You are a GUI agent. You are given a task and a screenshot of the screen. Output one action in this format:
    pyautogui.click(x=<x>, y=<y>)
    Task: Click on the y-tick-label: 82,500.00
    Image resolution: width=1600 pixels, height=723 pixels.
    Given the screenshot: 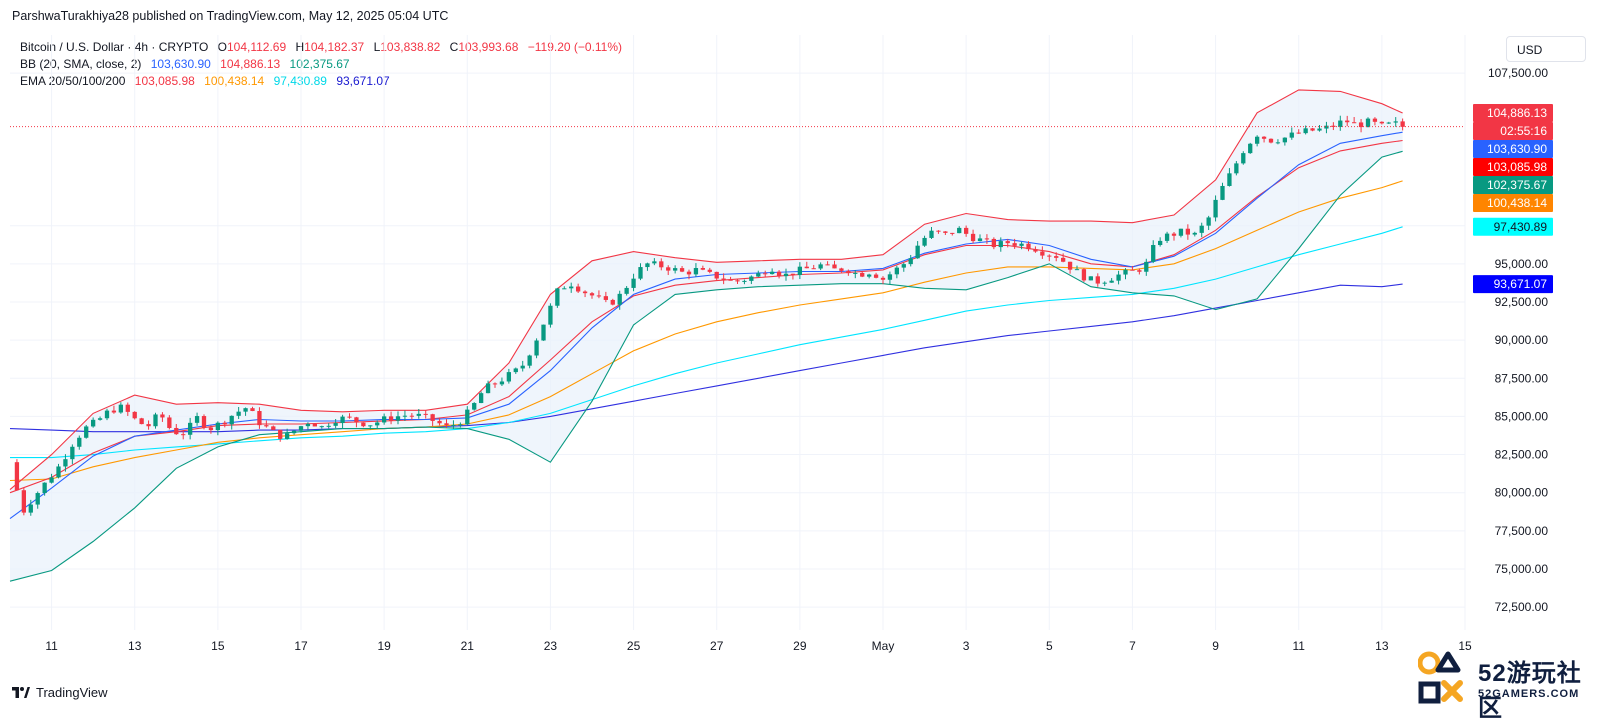 What is the action you would take?
    pyautogui.click(x=1522, y=455)
    